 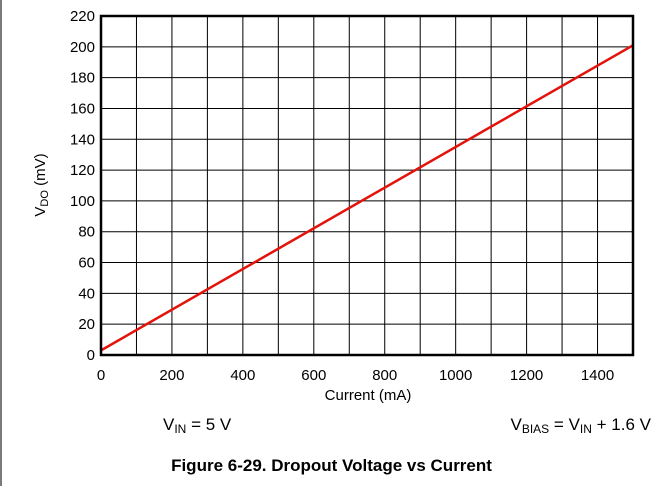 I want to click on vin-sub: IN, so click(x=180, y=429).